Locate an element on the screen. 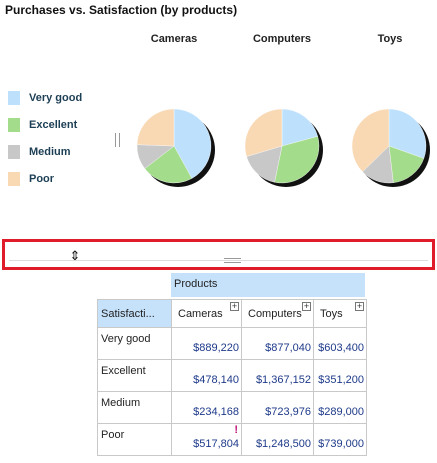  table-cell: $889,220 is located at coordinates (206, 343).